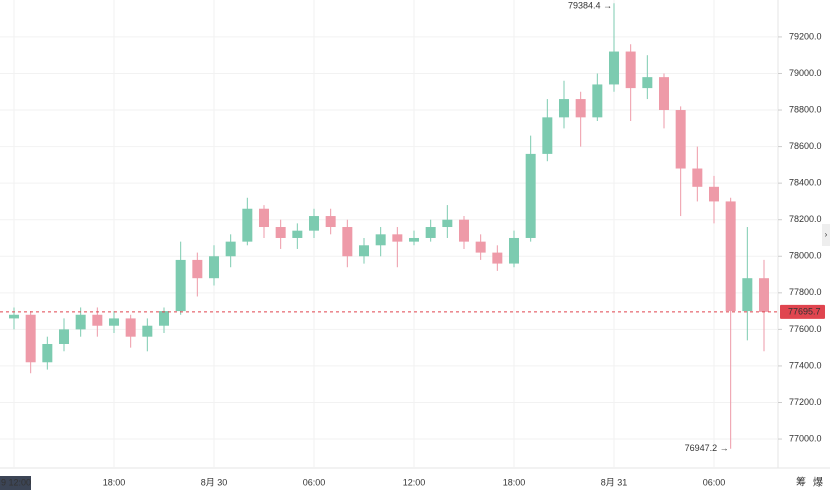  I want to click on crosshair-time-badge, so click(15, 483).